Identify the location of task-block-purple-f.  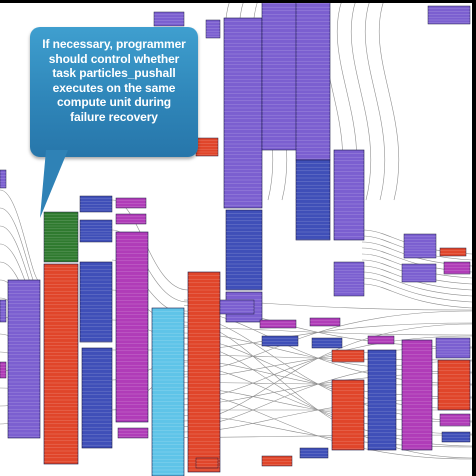
(349, 279).